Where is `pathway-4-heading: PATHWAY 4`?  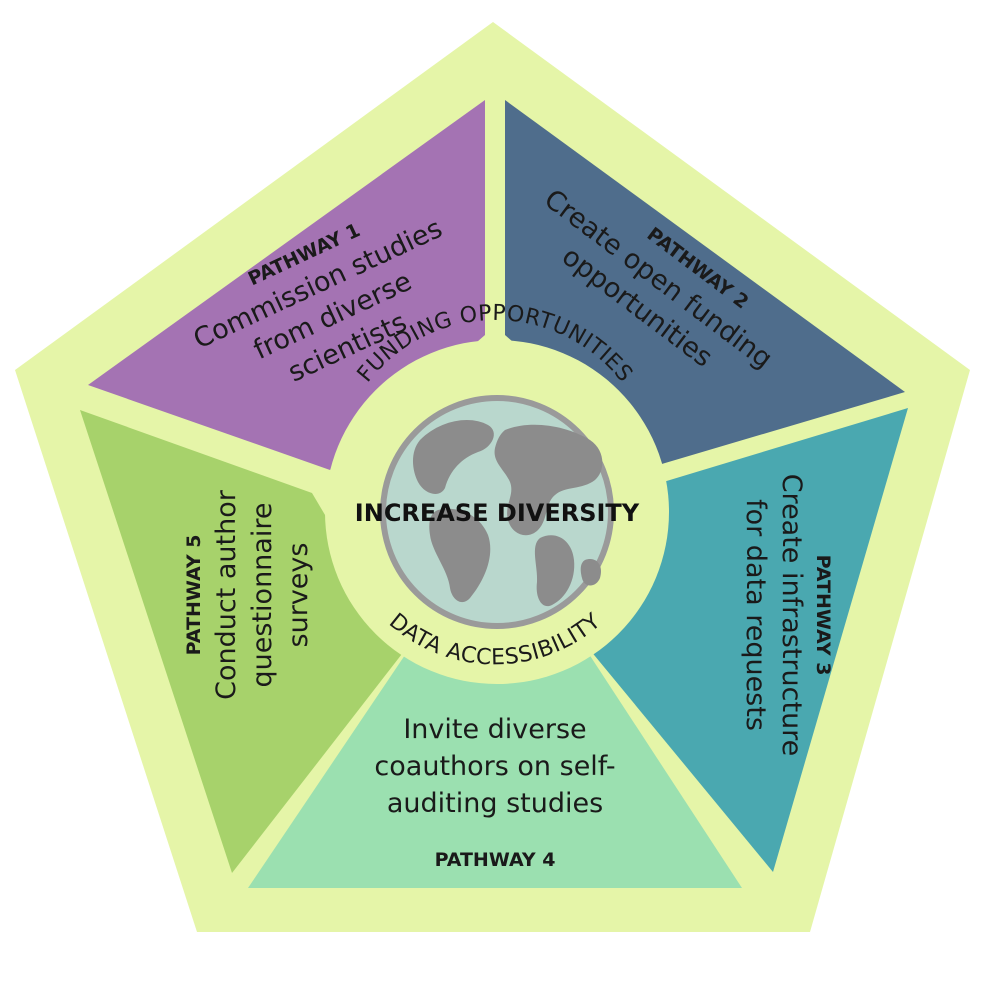
pathway-4-heading: PATHWAY 4 is located at coordinates (495, 860).